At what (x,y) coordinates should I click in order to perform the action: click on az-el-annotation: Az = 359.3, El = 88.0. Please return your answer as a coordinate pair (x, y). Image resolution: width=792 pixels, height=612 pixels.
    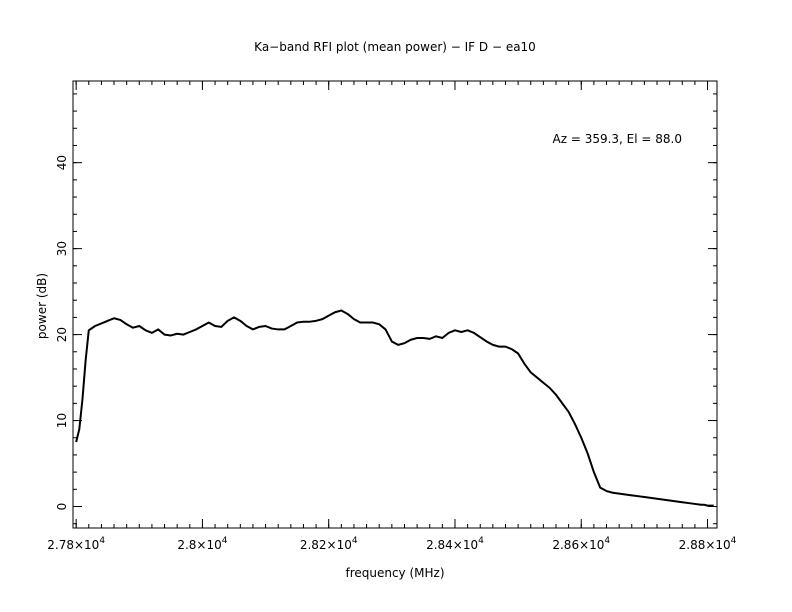
    Looking at the image, I should click on (618, 139).